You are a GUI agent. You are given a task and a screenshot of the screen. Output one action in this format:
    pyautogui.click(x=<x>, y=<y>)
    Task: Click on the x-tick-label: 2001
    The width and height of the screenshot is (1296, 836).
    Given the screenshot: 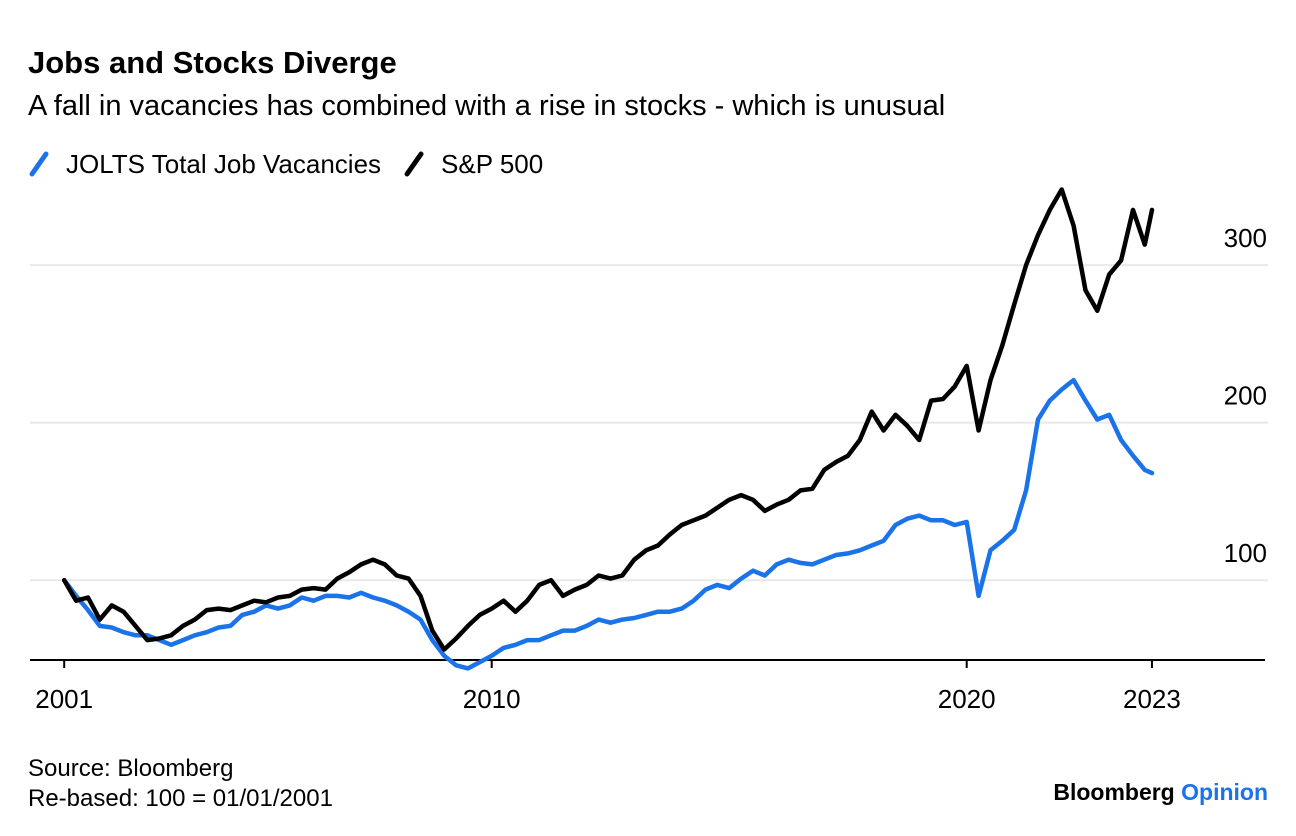 What is the action you would take?
    pyautogui.click(x=64, y=699)
    